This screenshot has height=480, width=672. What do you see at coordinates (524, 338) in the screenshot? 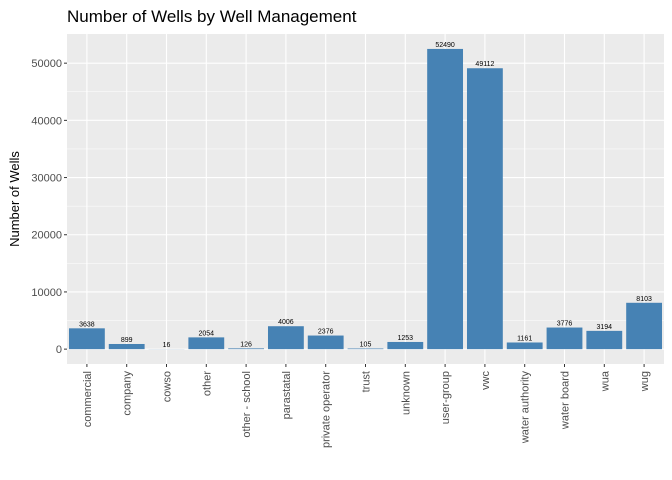
I see `data-label: 1161` at bounding box center [524, 338].